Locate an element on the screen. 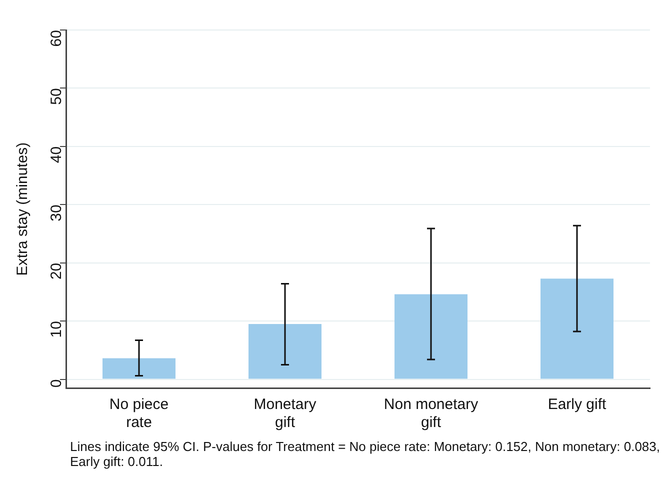 This screenshot has height=490, width=665. y-axis-title: Extra stay (minutes) is located at coordinates (23, 209).